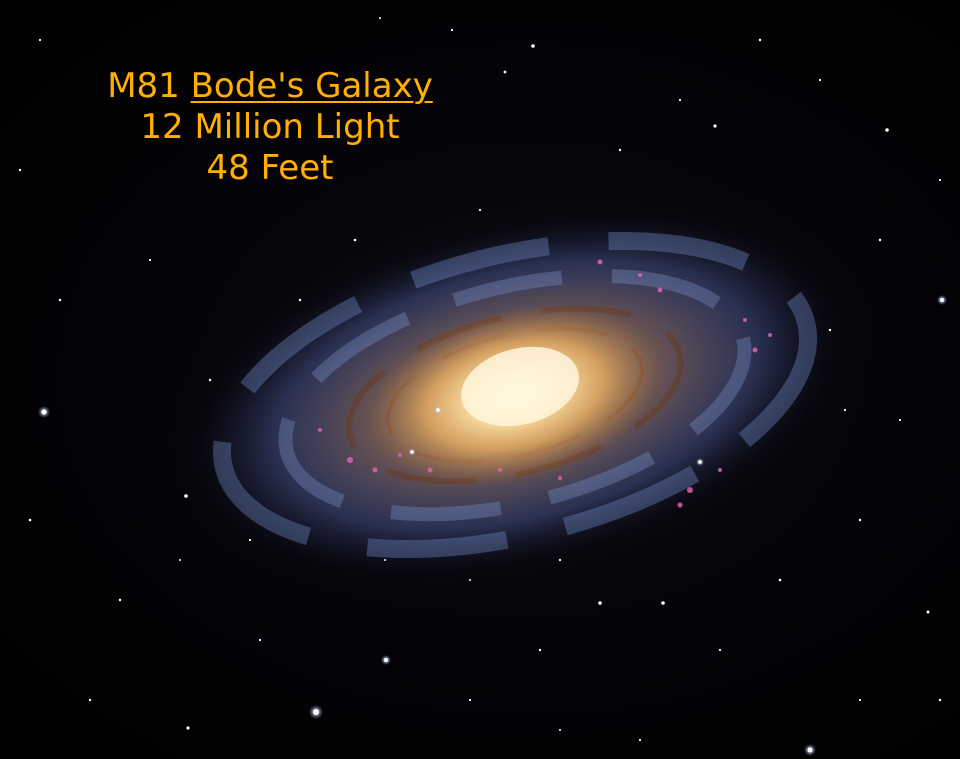 The width and height of the screenshot is (960, 759). What do you see at coordinates (270, 167) in the screenshot?
I see `galaxy-scale: 48 Feet` at bounding box center [270, 167].